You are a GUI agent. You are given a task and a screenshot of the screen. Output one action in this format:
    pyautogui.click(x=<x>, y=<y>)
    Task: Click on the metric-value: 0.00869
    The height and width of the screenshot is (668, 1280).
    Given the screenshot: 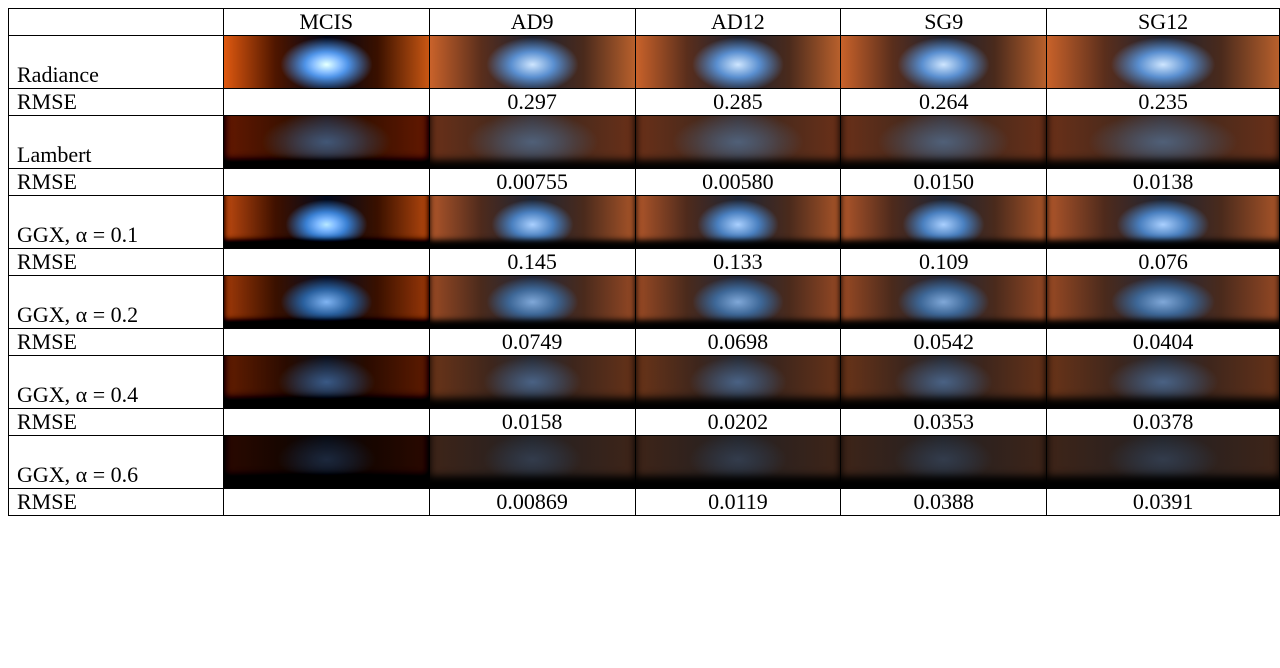 What is the action you would take?
    pyautogui.click(x=532, y=502)
    